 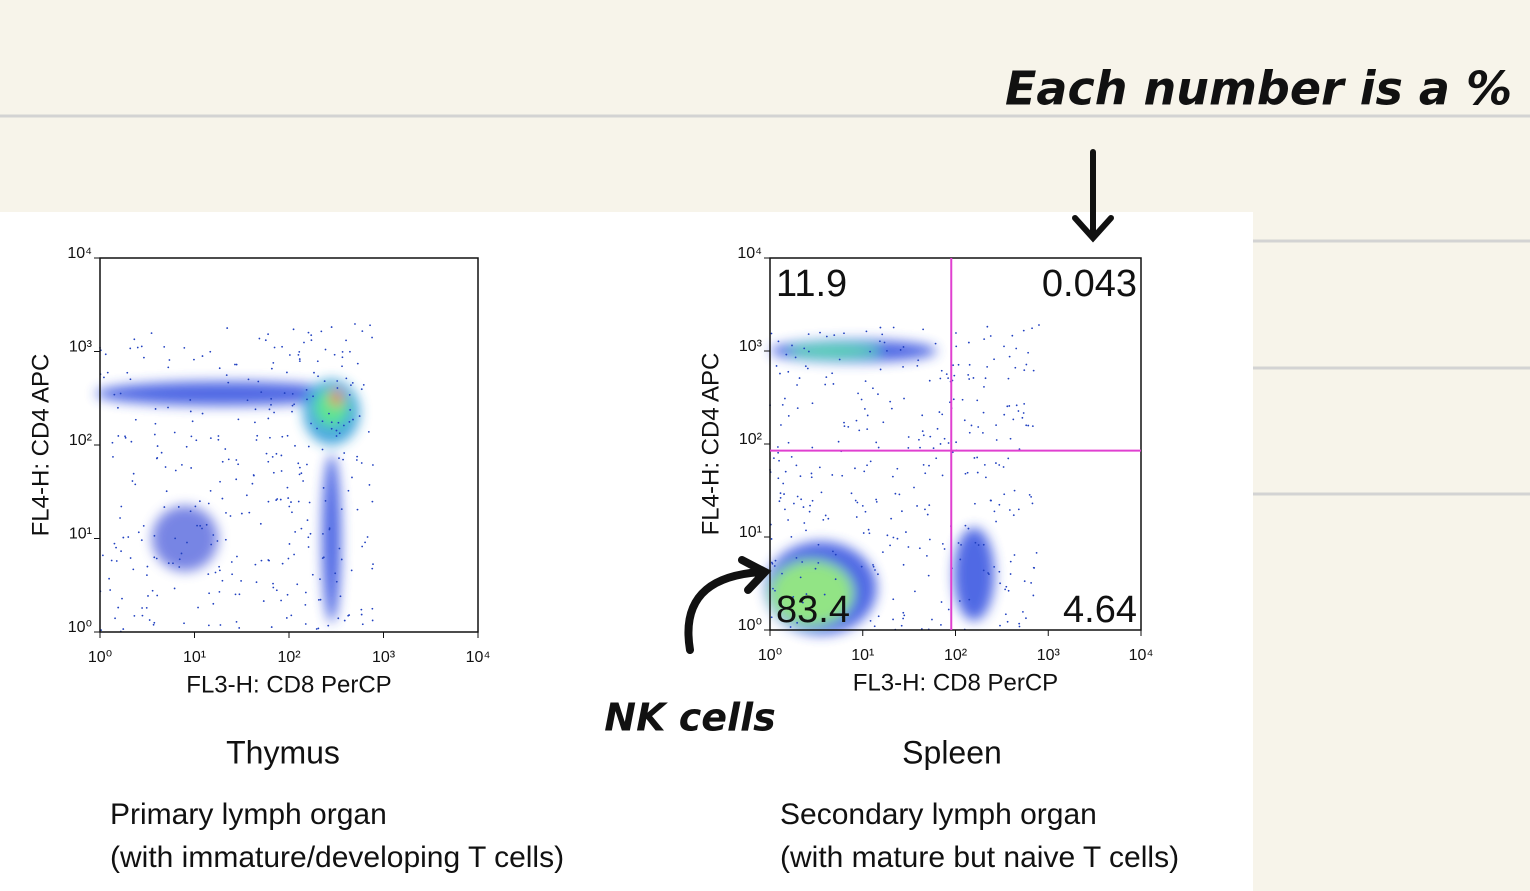 What do you see at coordinates (956, 655) in the screenshot?
I see `x-tick-label: 10²` at bounding box center [956, 655].